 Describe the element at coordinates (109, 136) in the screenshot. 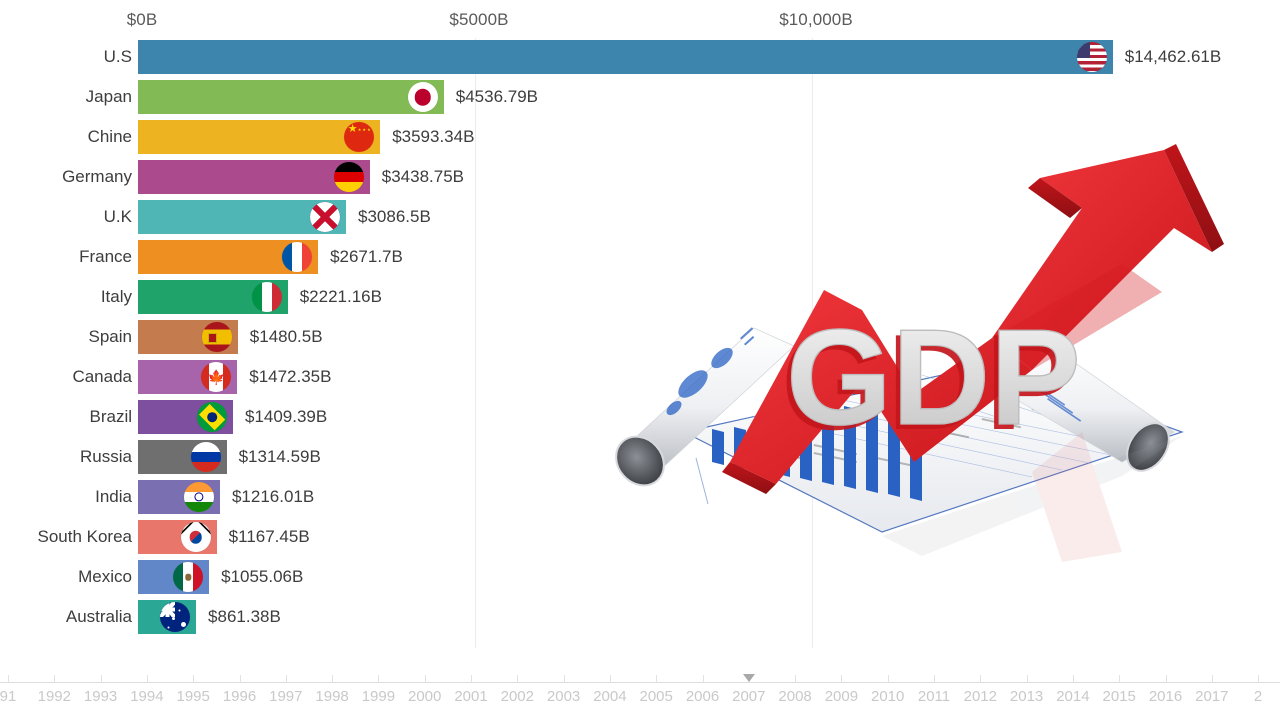

I see `country-label: Chine` at that location.